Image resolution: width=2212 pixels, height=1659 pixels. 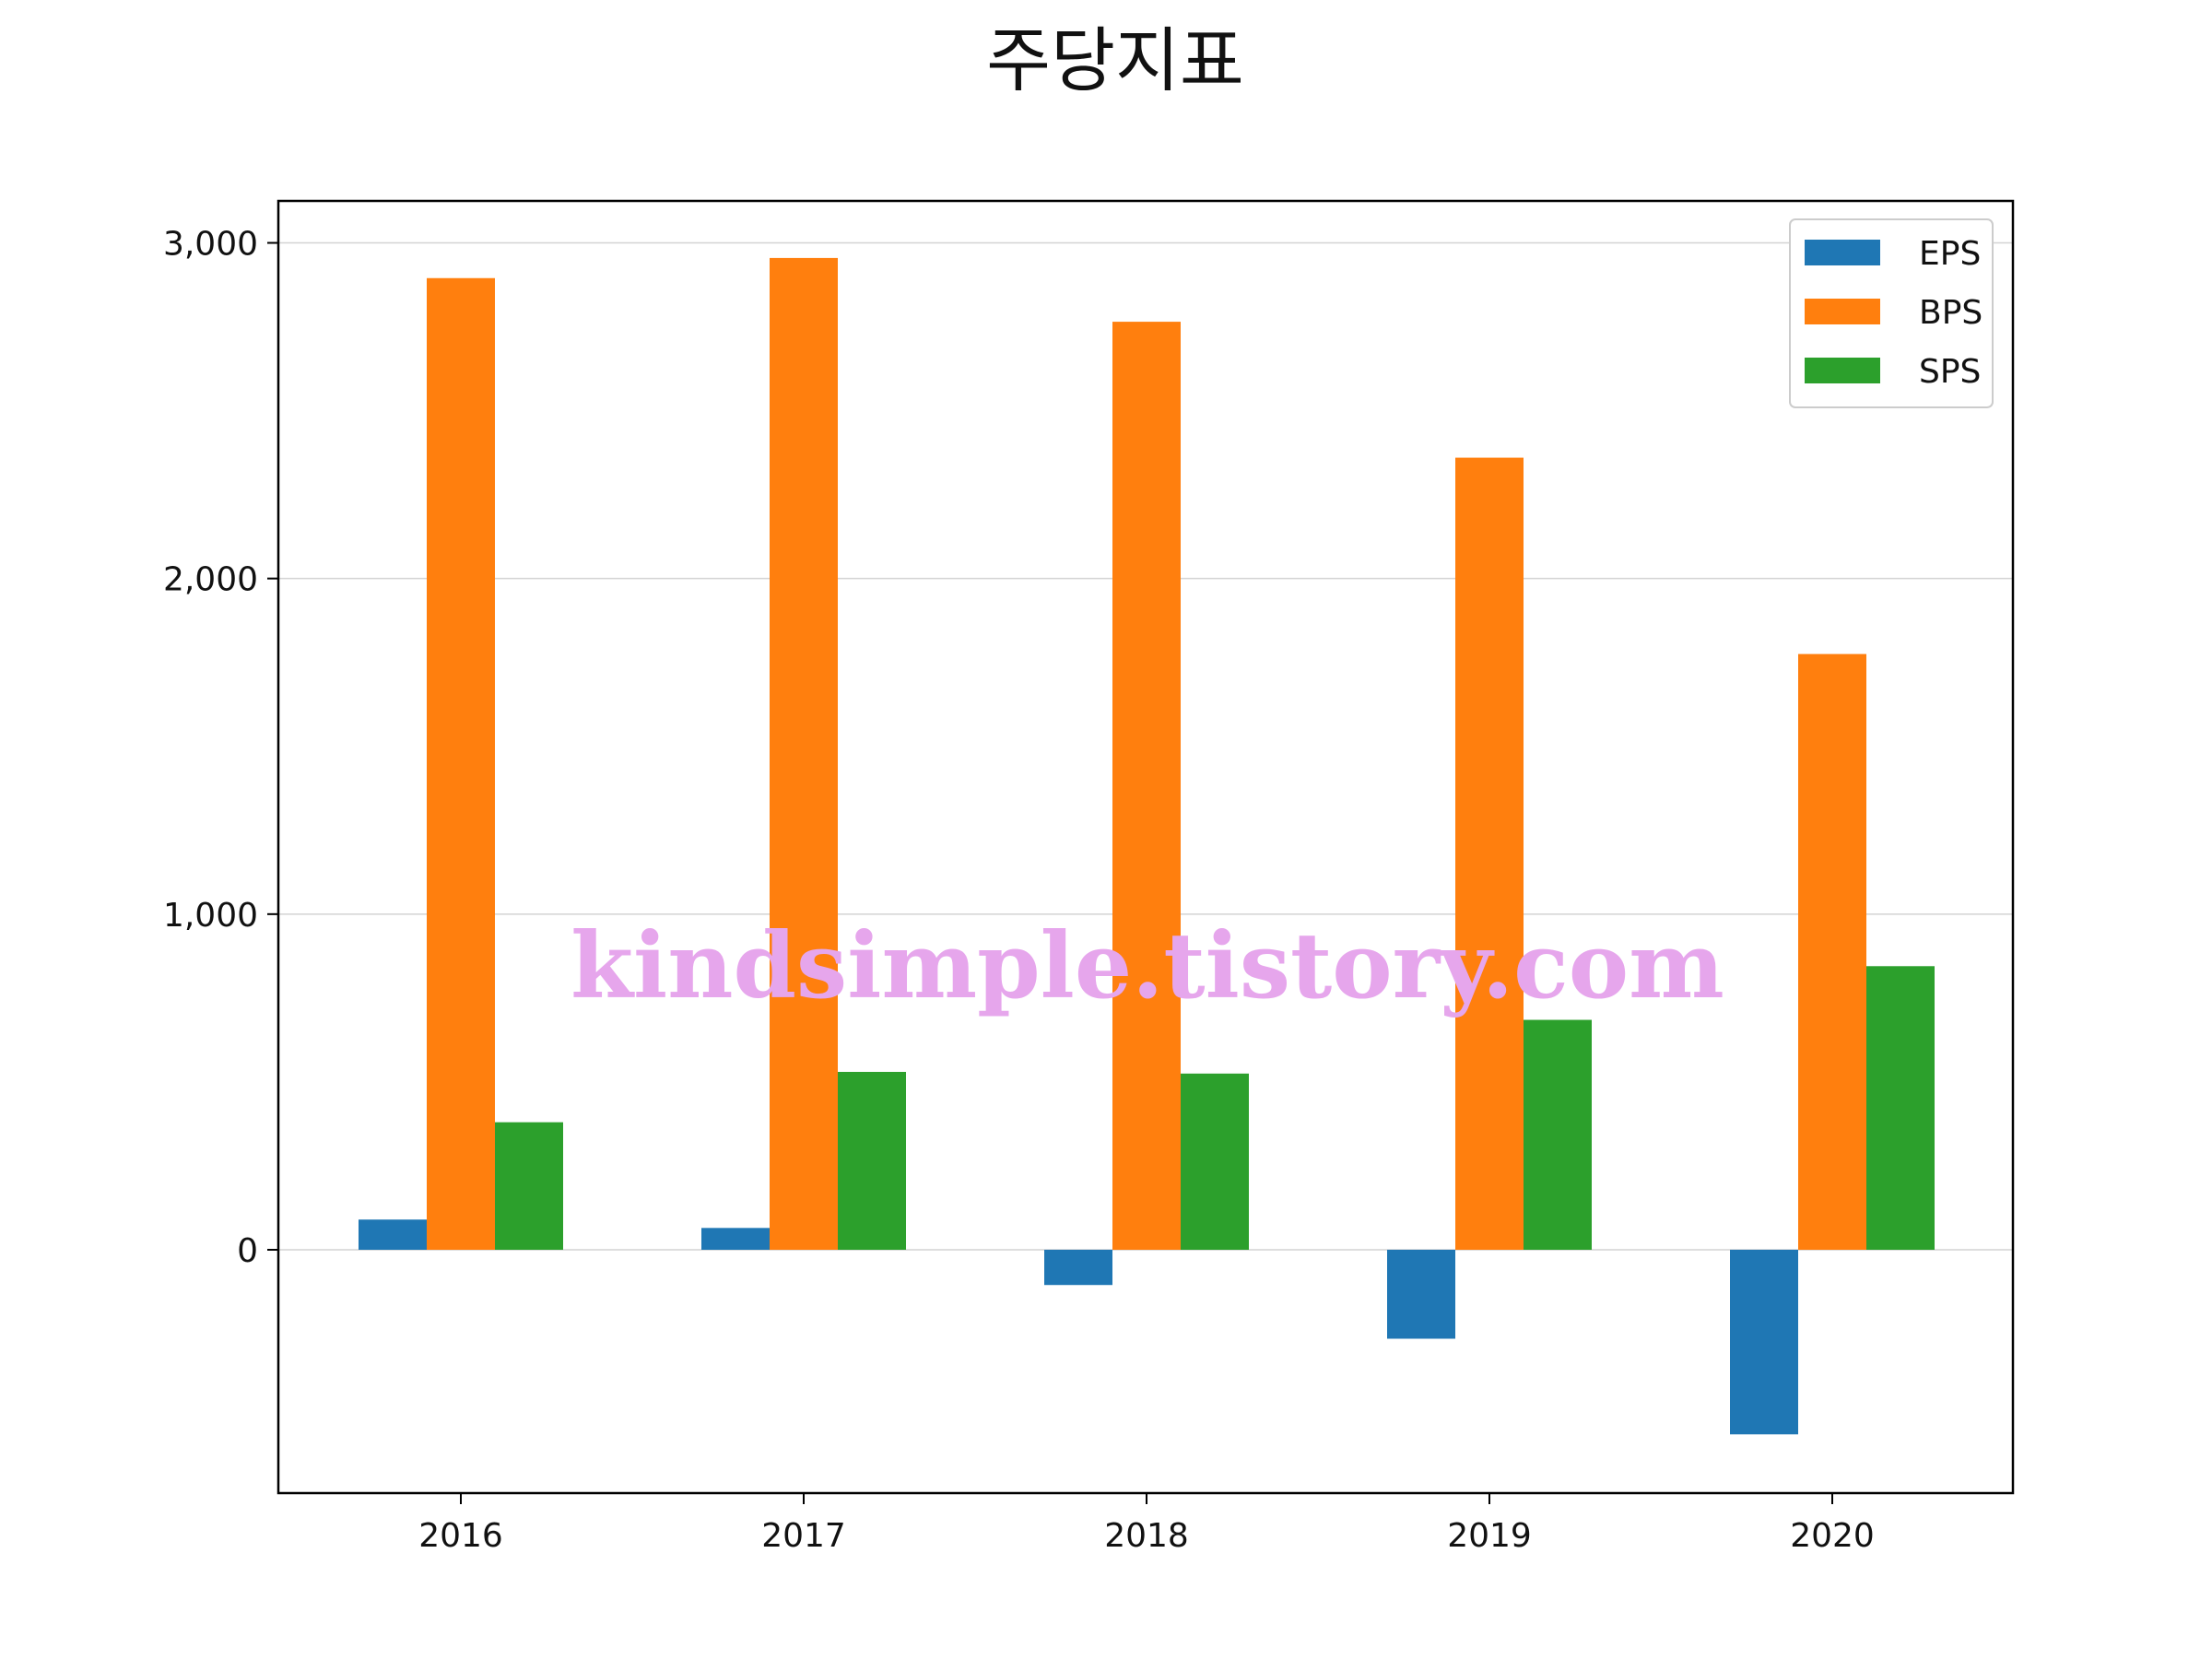 I want to click on bar-bps-2019, so click(x=1489, y=853).